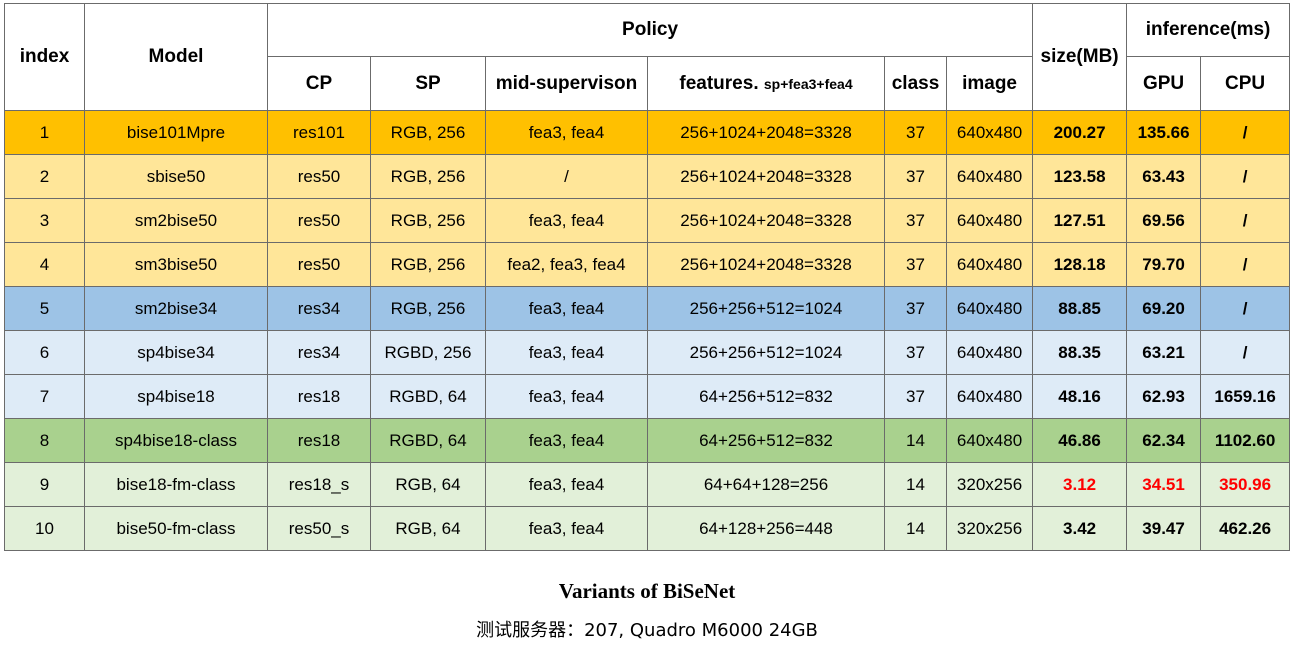 The image size is (1294, 645). Describe the element at coordinates (44, 440) in the screenshot. I see `cell-index: 8` at that location.